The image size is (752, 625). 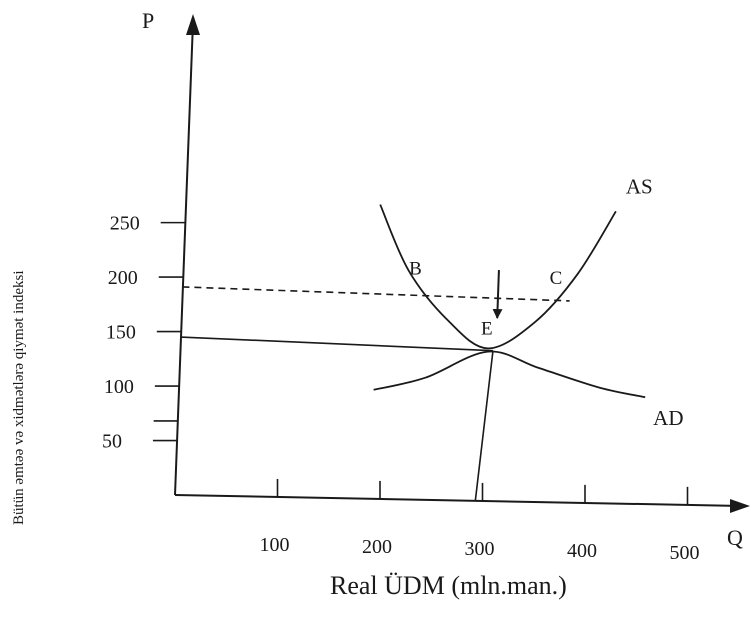 What do you see at coordinates (556, 278) in the screenshot?
I see `point-c-label: C` at bounding box center [556, 278].